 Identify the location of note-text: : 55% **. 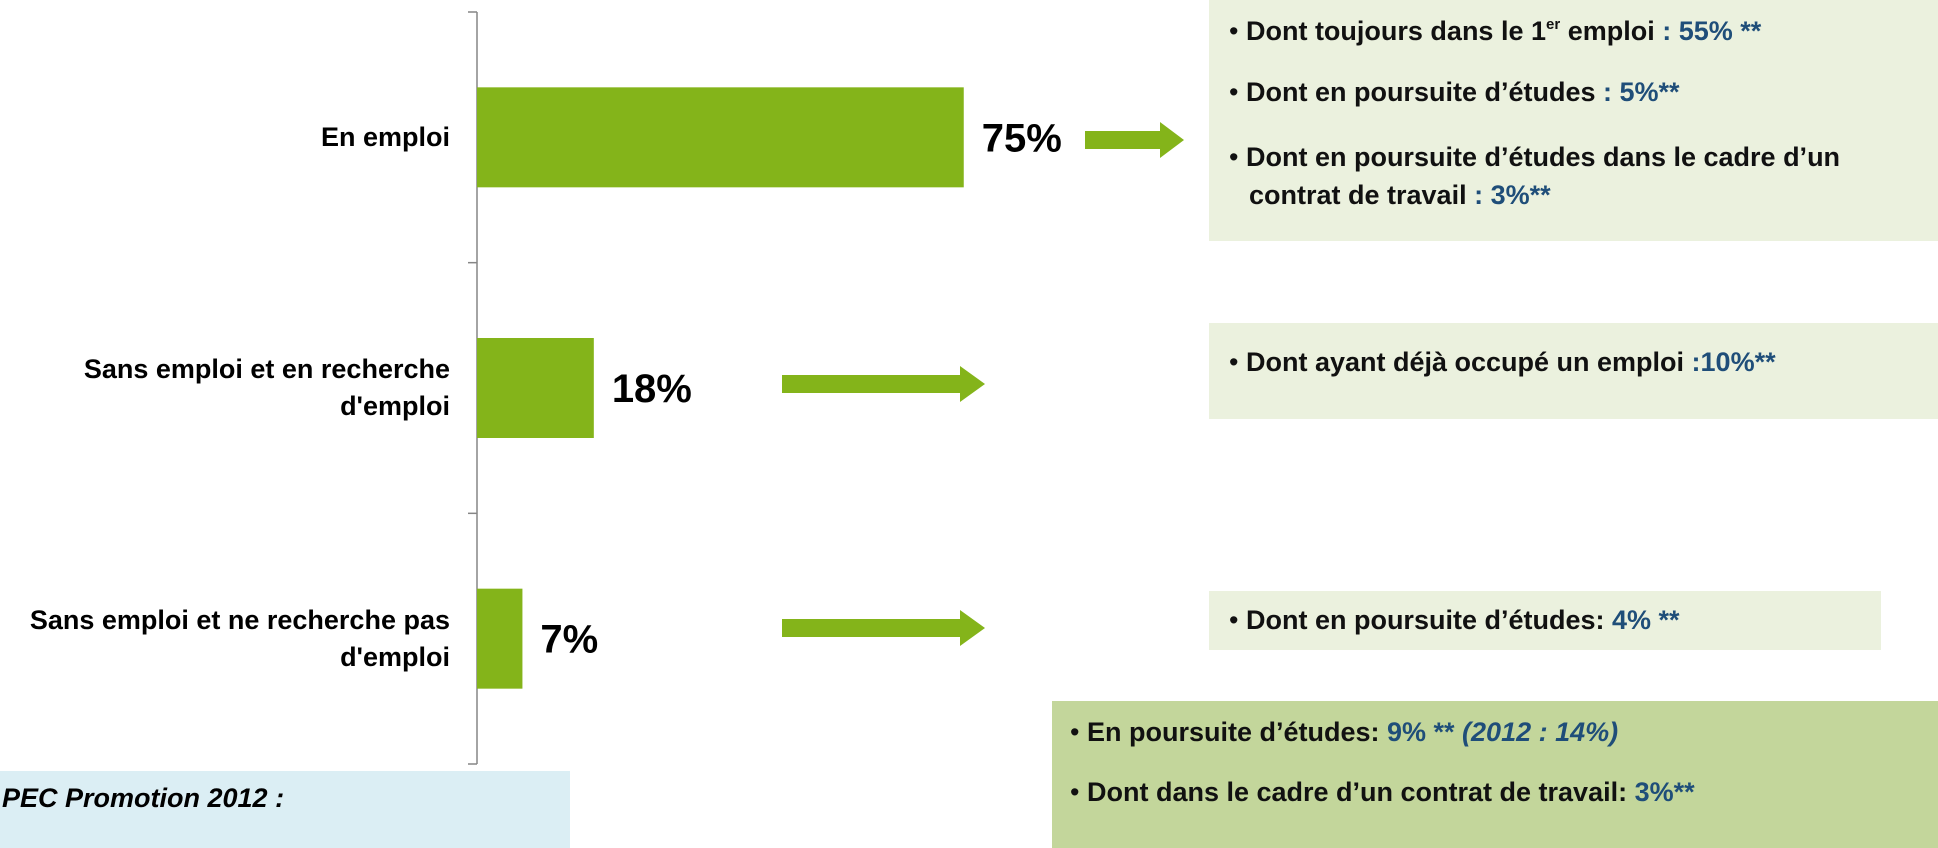
(1712, 31).